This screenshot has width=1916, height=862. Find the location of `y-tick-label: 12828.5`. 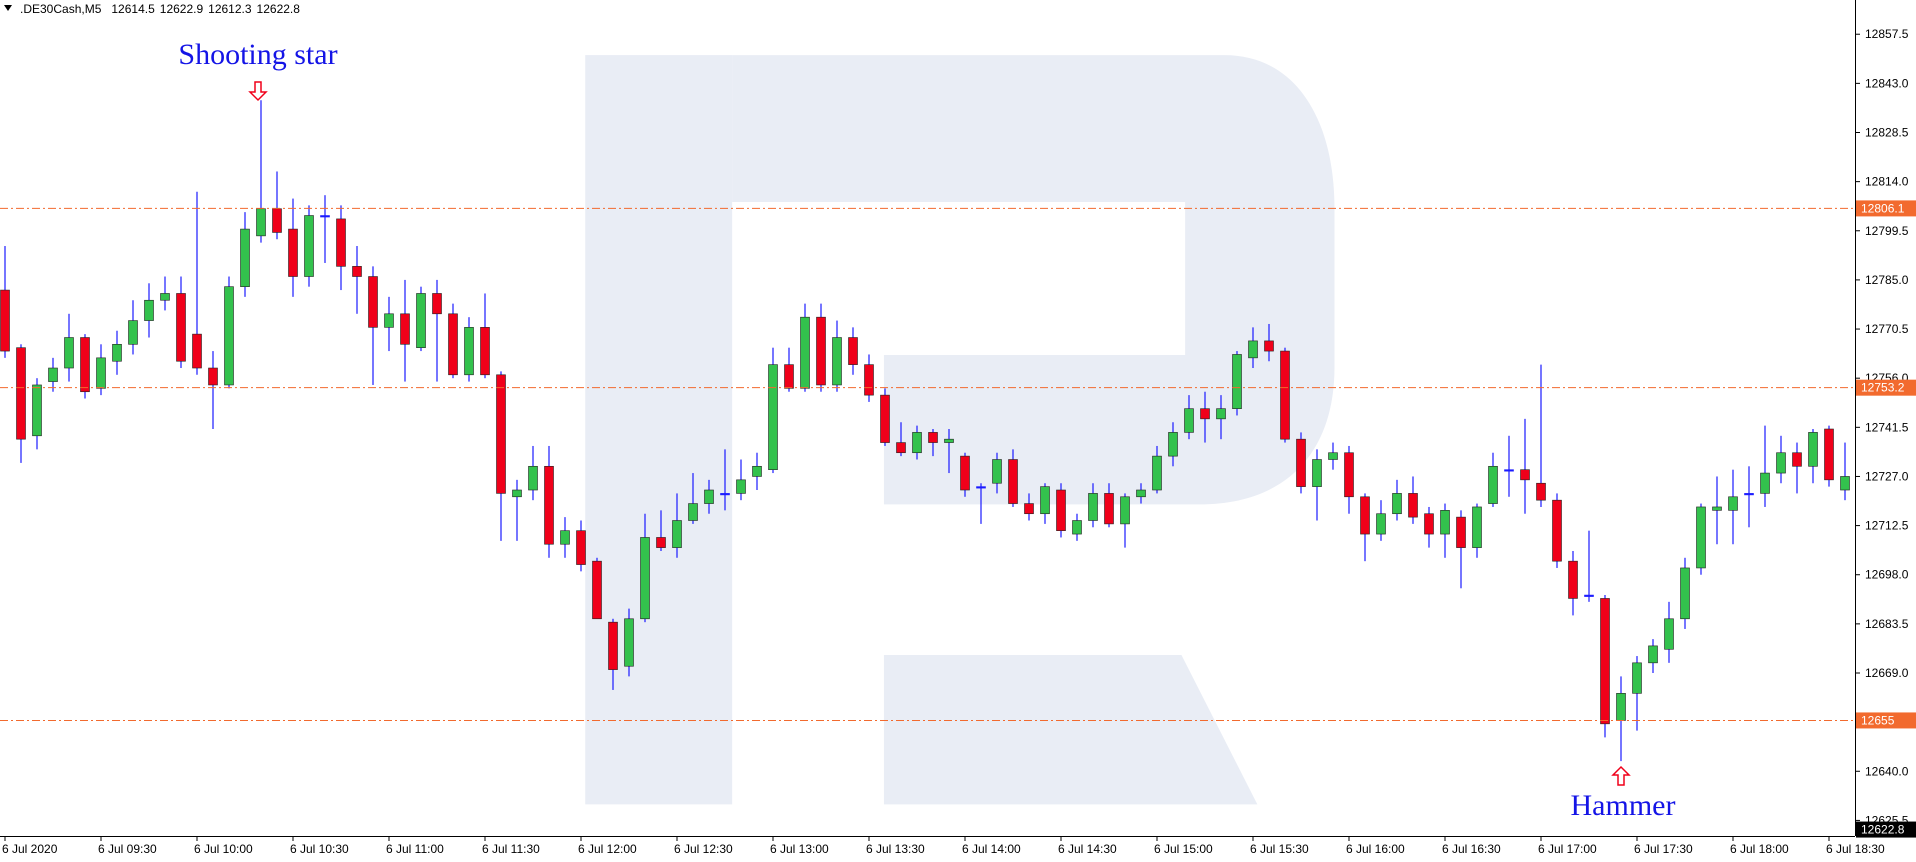

y-tick-label: 12828.5 is located at coordinates (1887, 132).